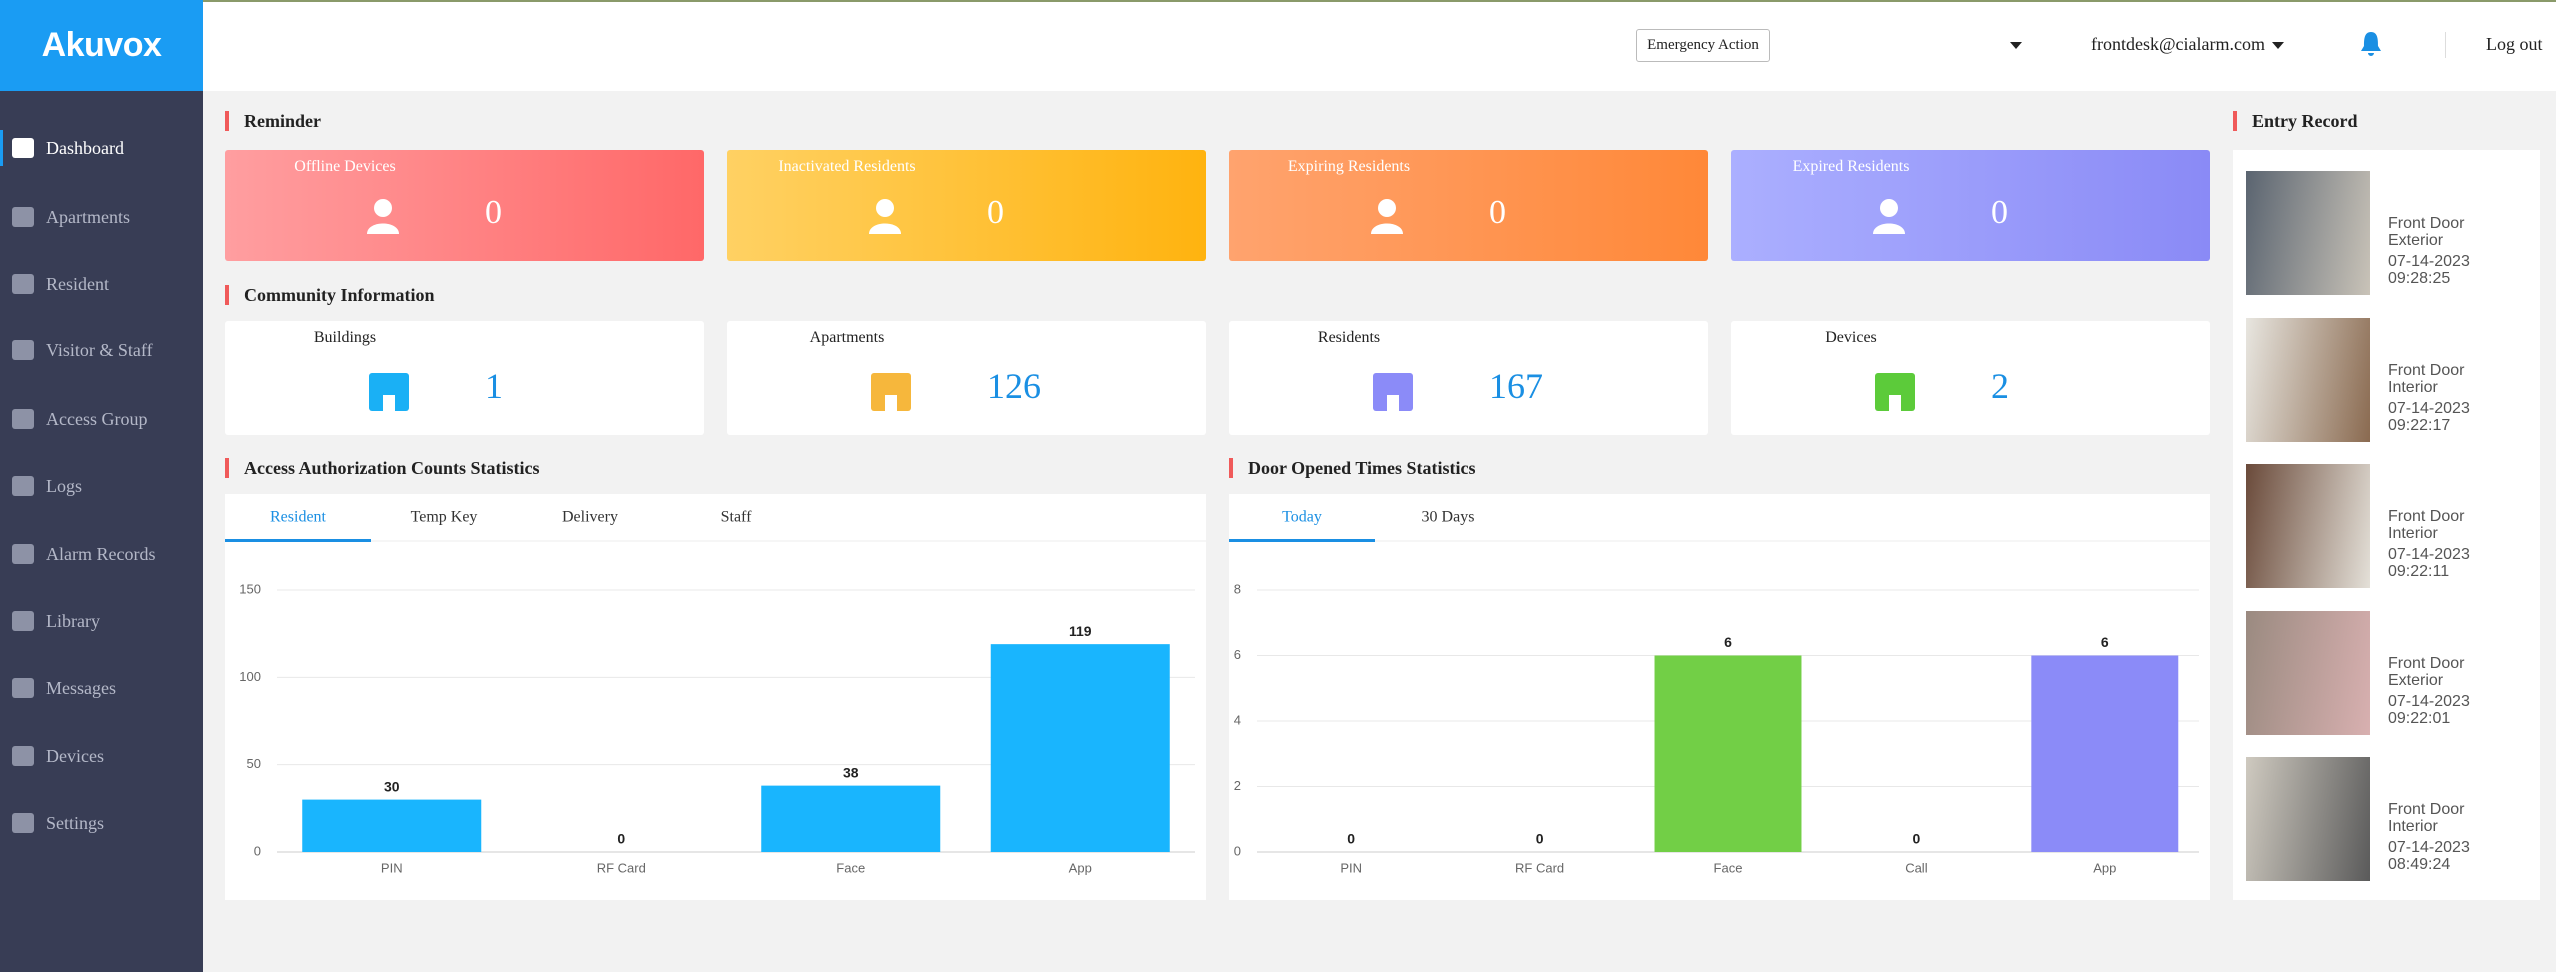  What do you see at coordinates (101, 756) in the screenshot?
I see `menu-item: Devices` at bounding box center [101, 756].